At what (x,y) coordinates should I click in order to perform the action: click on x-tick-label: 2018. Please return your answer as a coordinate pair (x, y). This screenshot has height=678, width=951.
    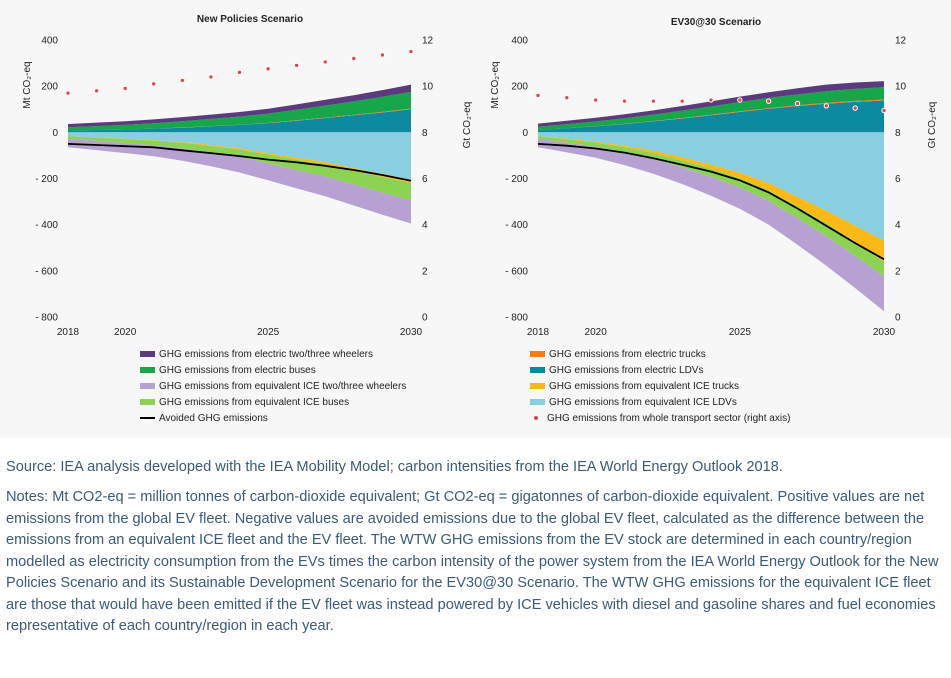
    Looking at the image, I should click on (538, 332).